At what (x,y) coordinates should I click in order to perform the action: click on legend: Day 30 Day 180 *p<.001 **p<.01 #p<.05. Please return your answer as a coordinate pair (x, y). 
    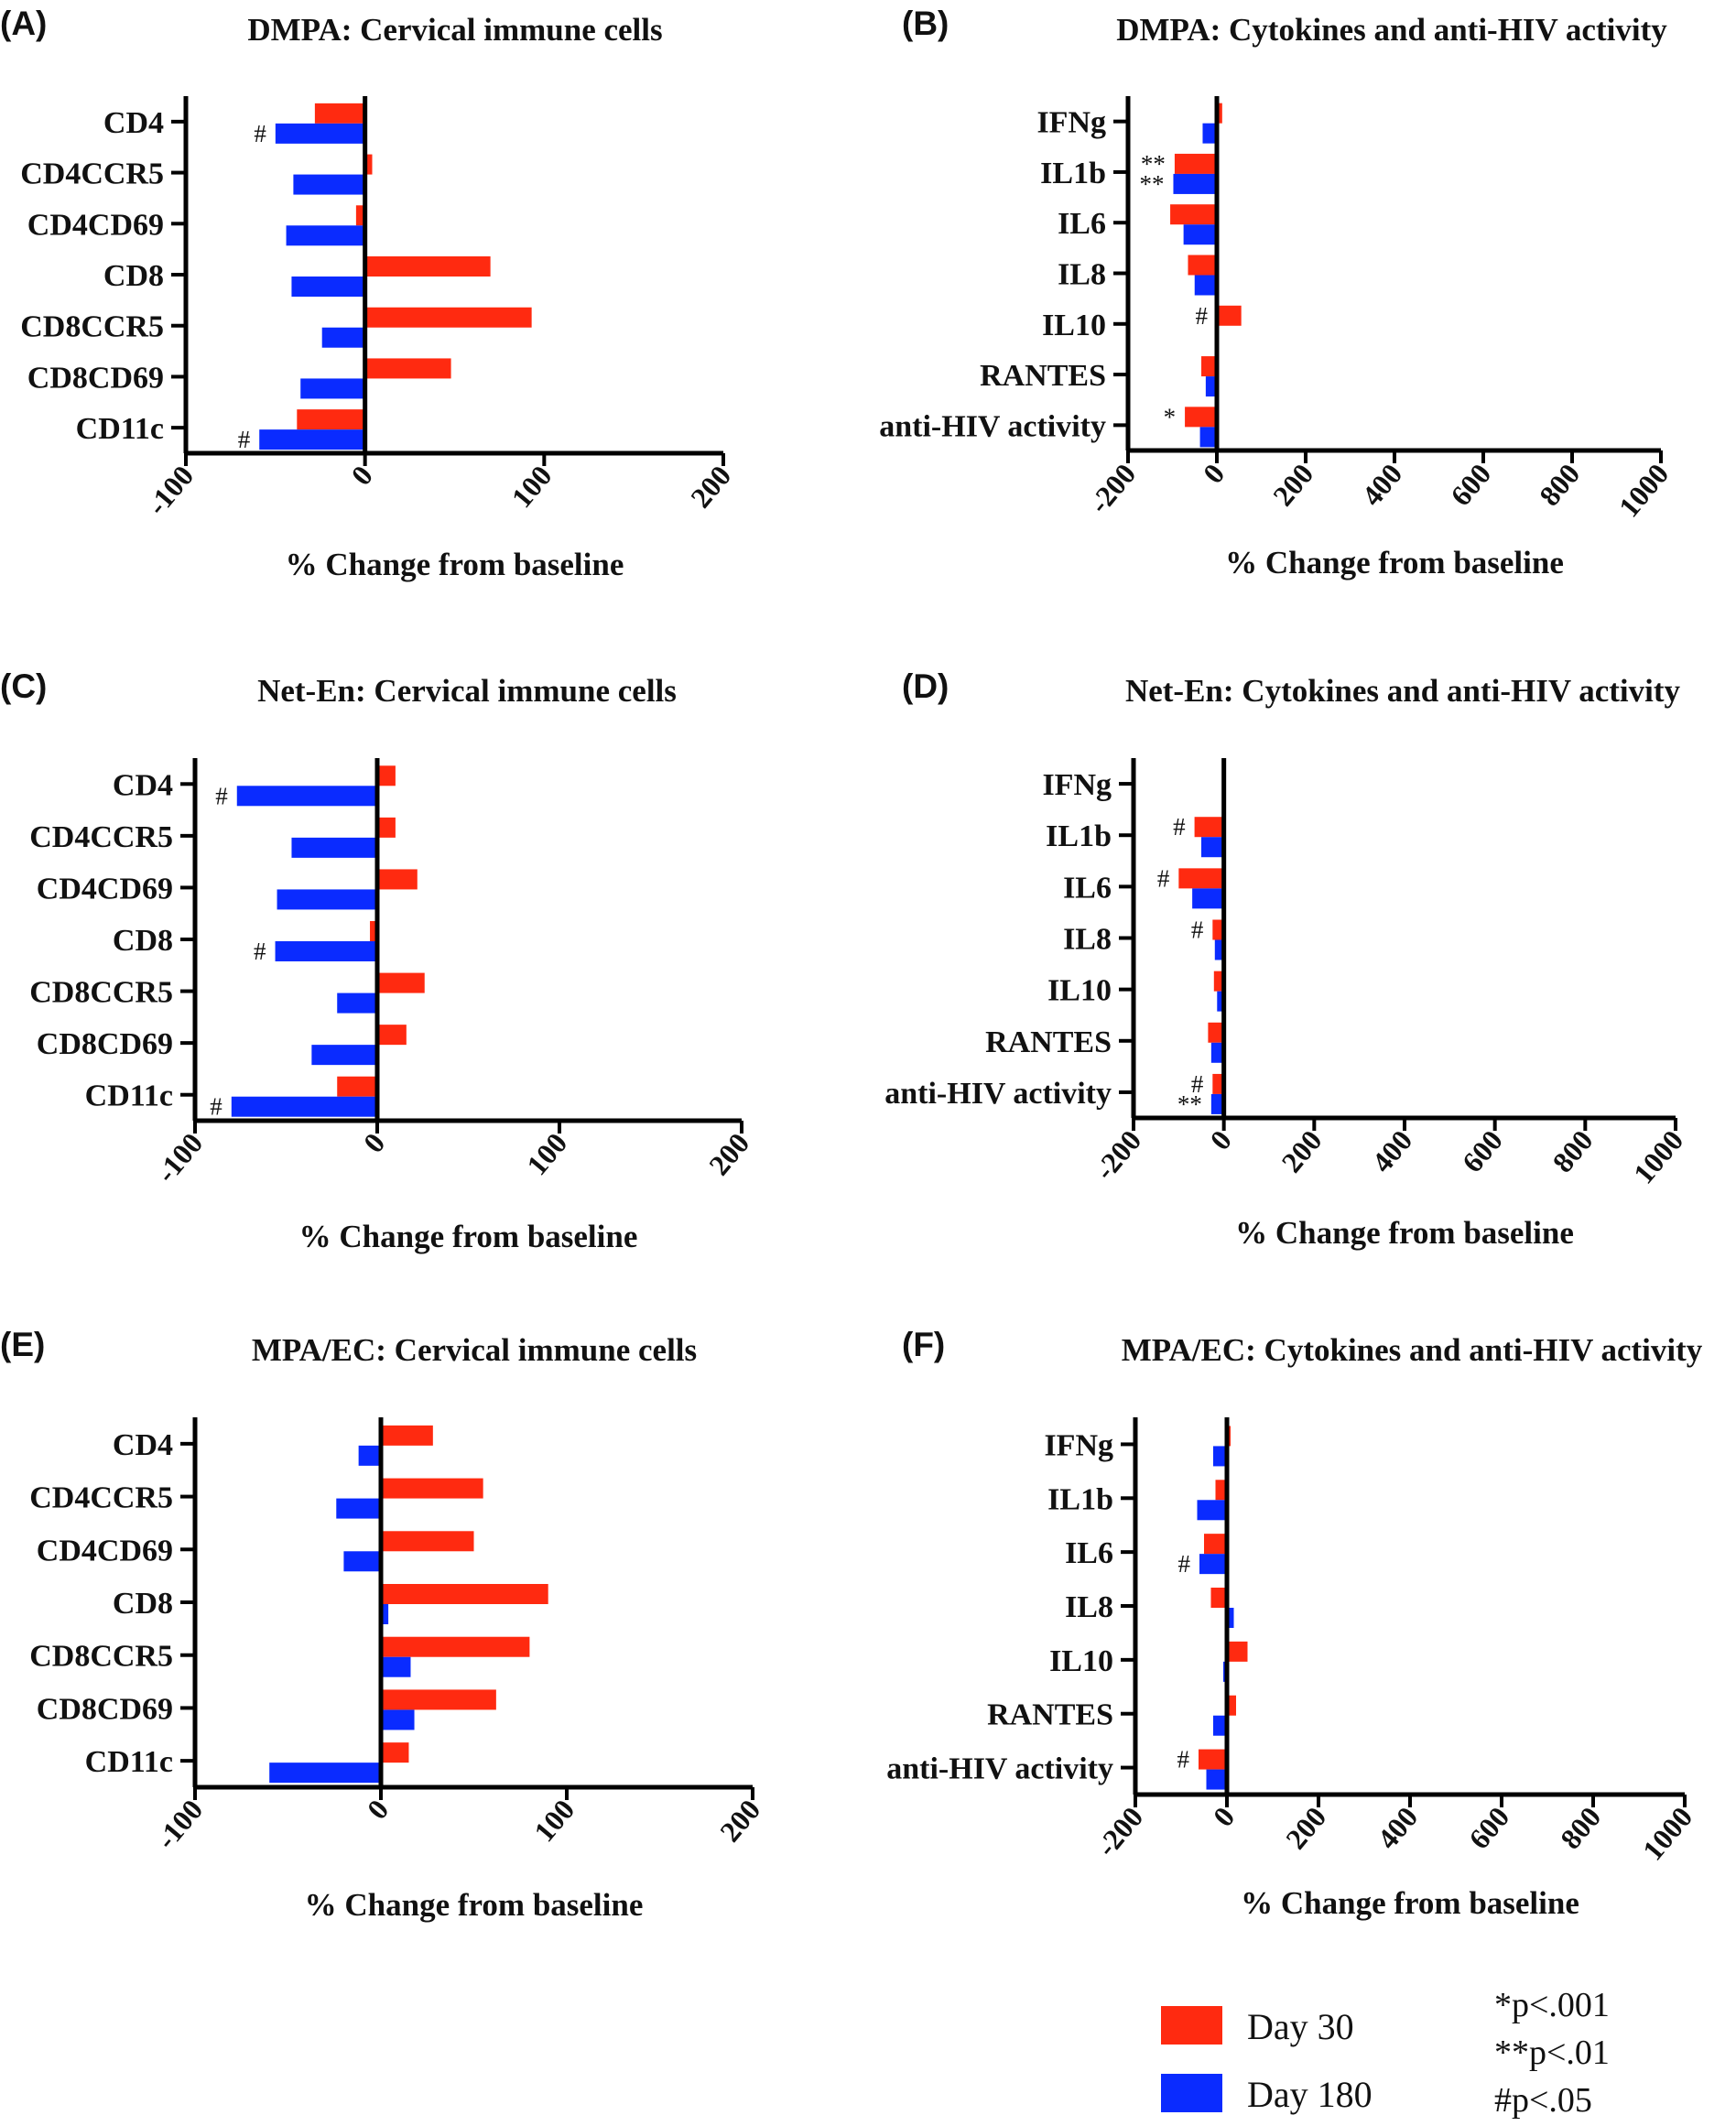
    Looking at the image, I should click on (1385, 2053).